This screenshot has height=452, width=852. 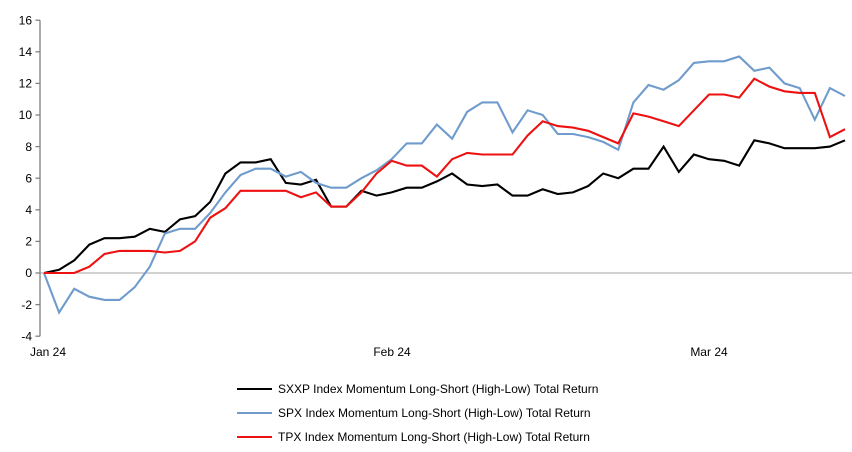 I want to click on y-axis-tick-label: 10, so click(x=26, y=115).